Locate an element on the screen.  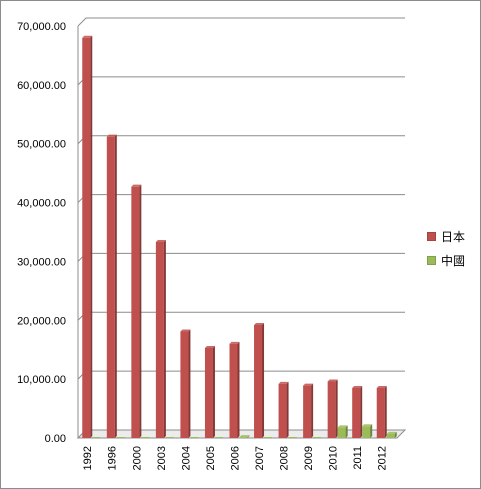
y-tick-label: 20,000.00 is located at coordinates (41, 321).